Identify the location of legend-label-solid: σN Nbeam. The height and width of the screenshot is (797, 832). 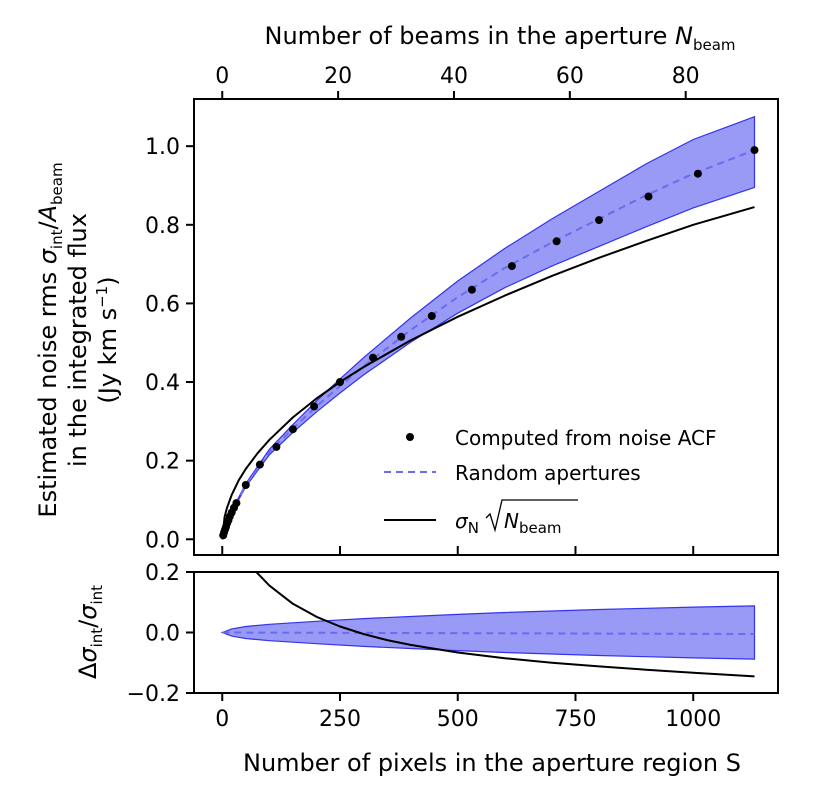
(516, 518).